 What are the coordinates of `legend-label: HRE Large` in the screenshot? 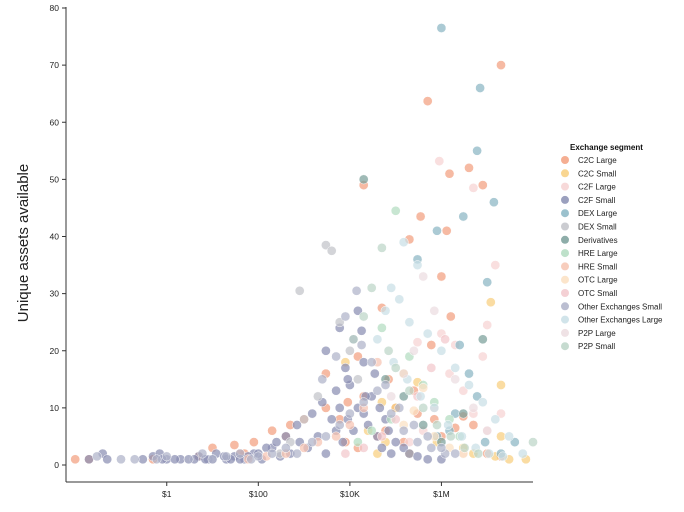 It's located at (598, 253).